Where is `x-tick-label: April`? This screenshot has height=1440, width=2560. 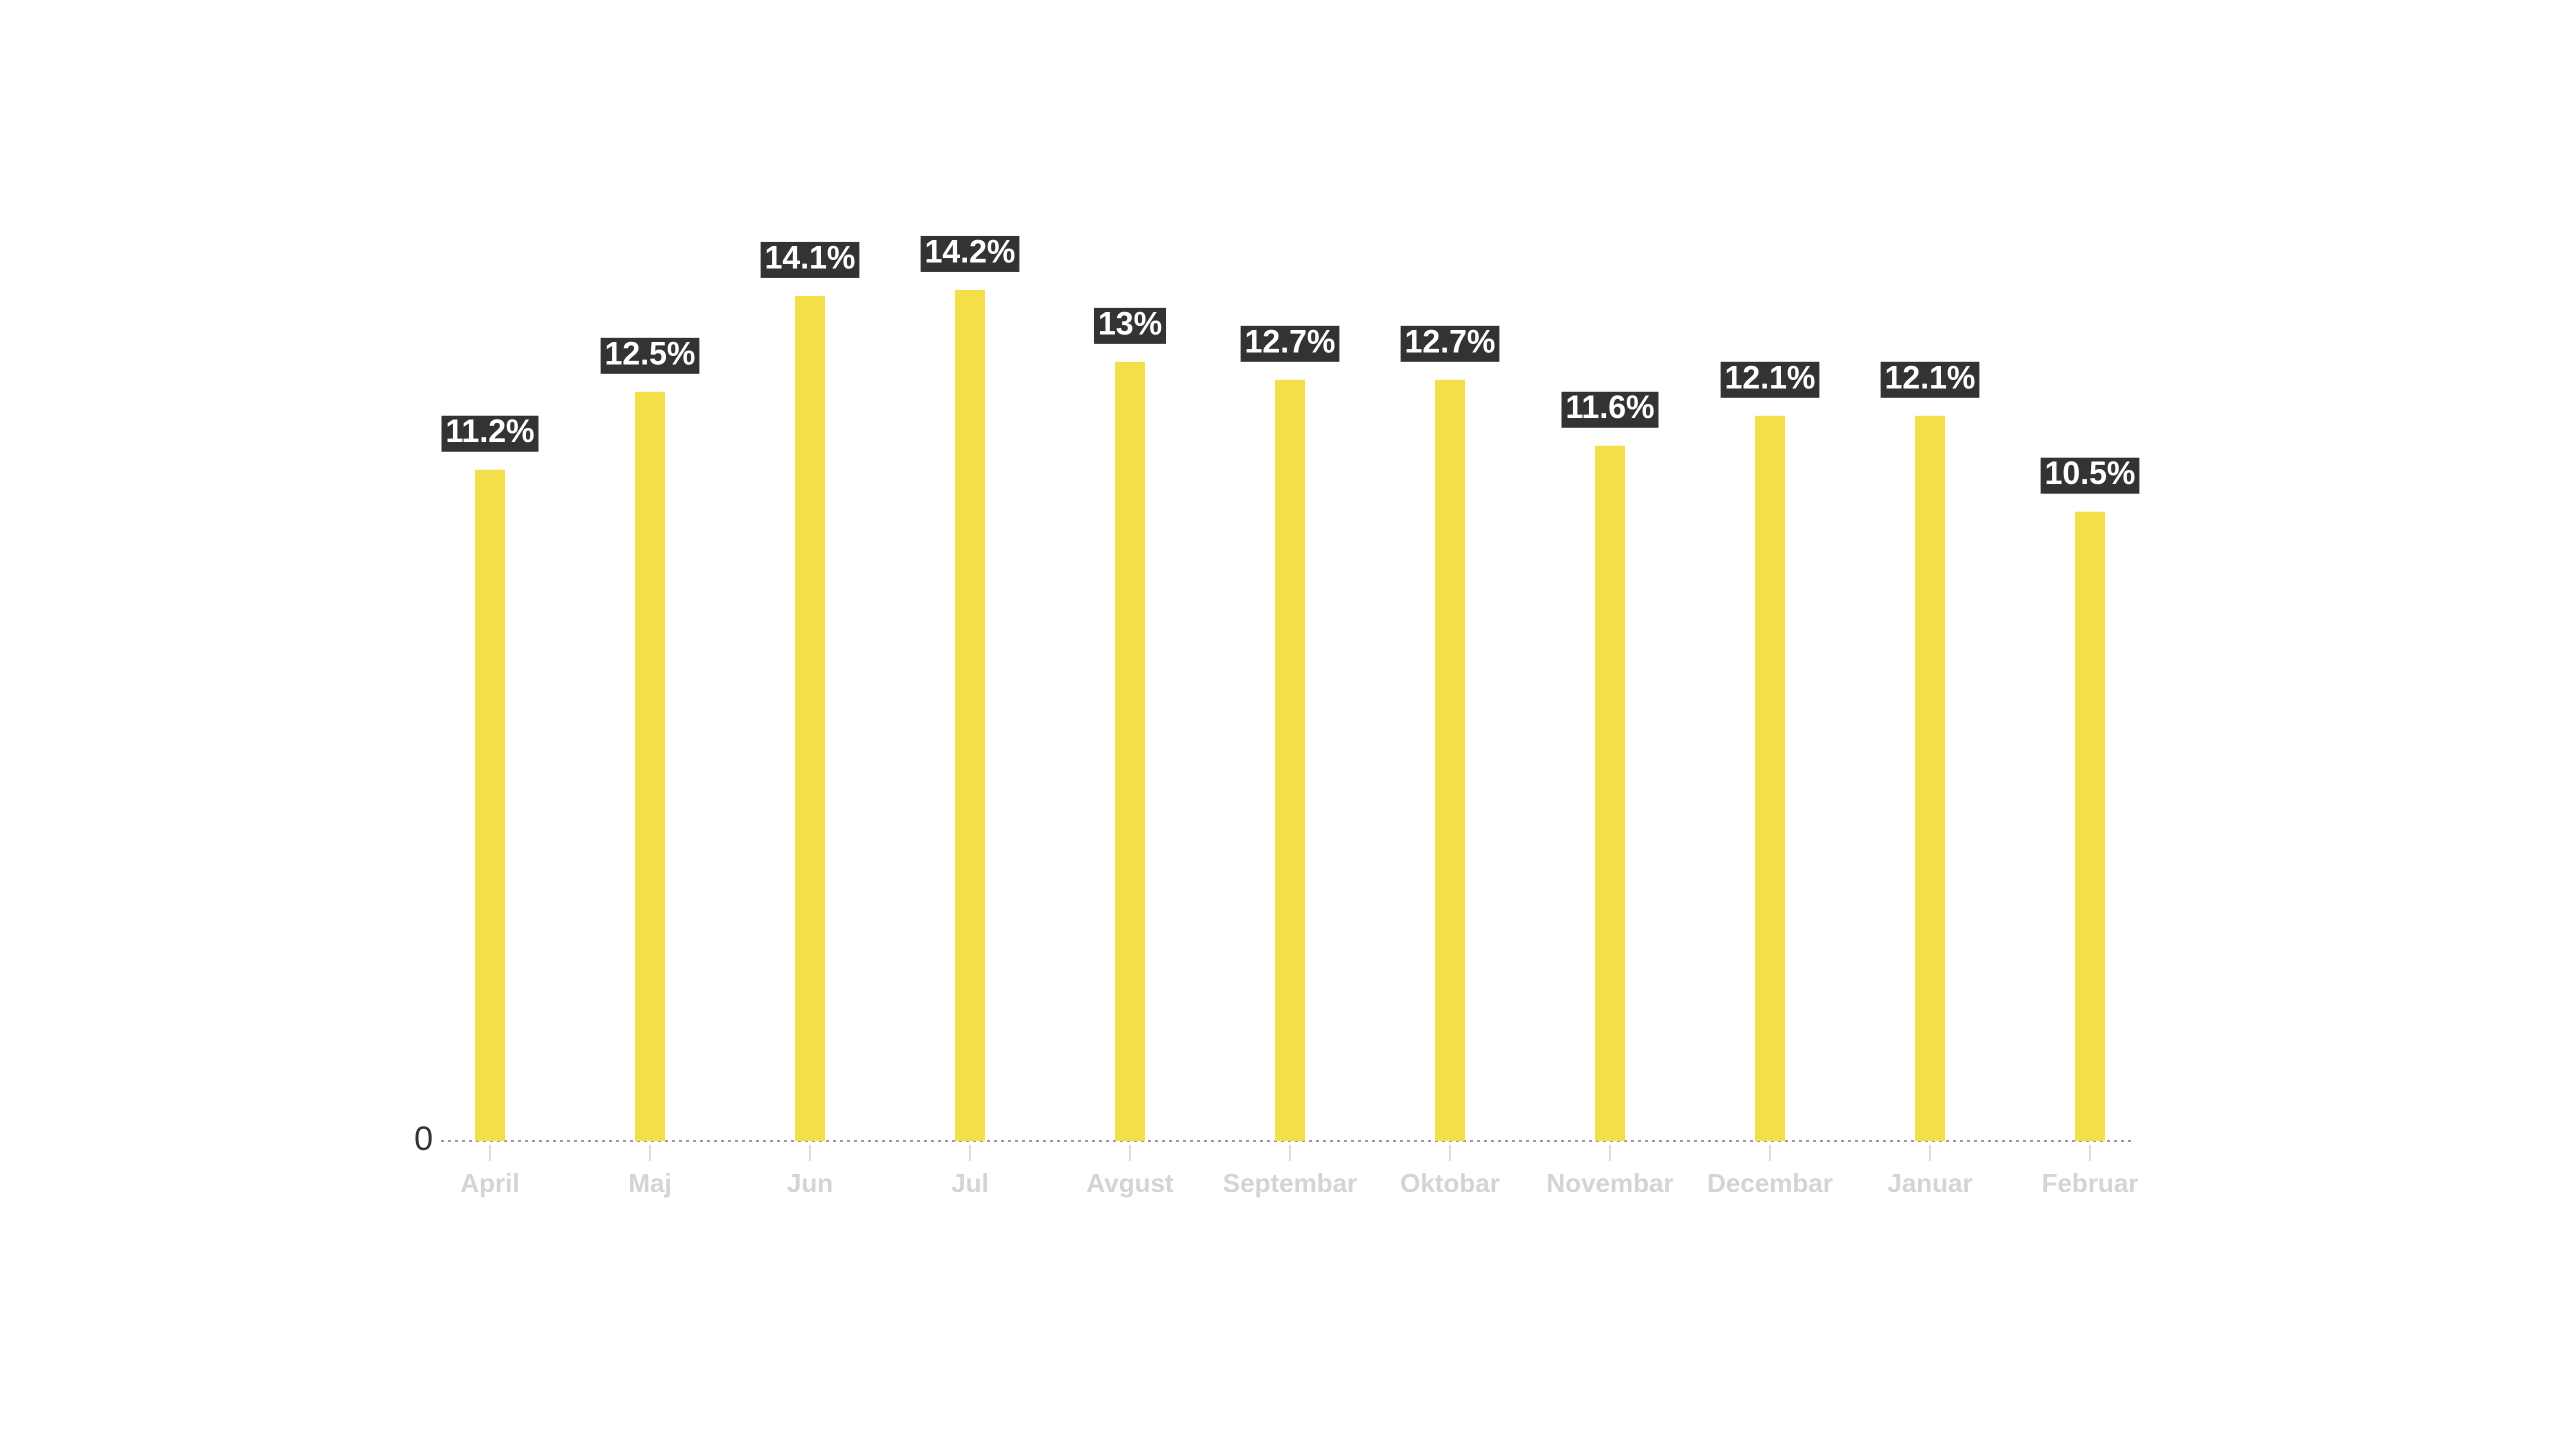
x-tick-label: April is located at coordinates (489, 1183).